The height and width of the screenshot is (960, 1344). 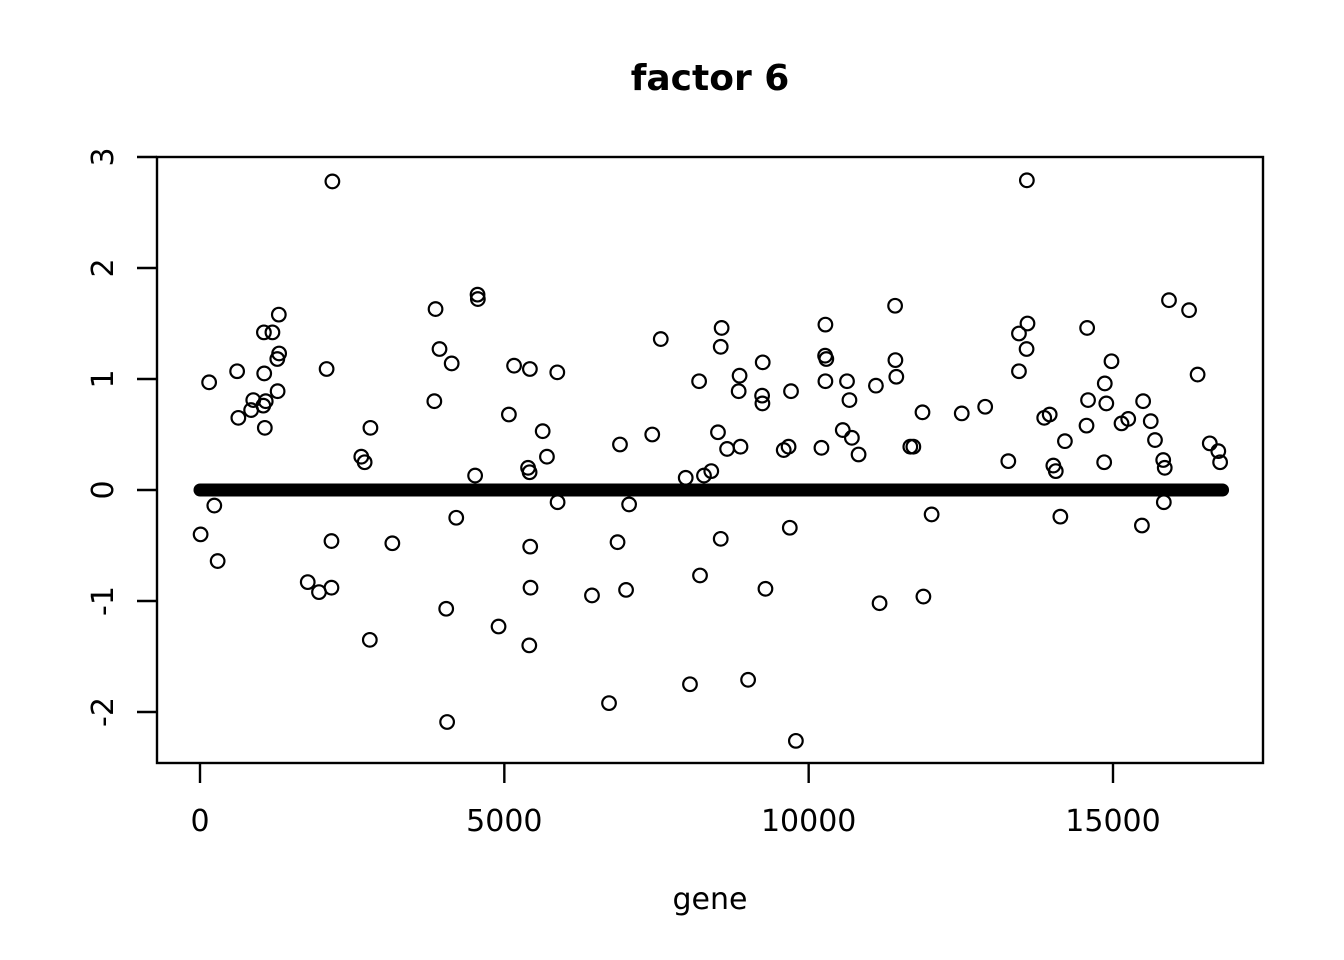 I want to click on x-axis-tick-label: 5000, so click(x=504, y=821).